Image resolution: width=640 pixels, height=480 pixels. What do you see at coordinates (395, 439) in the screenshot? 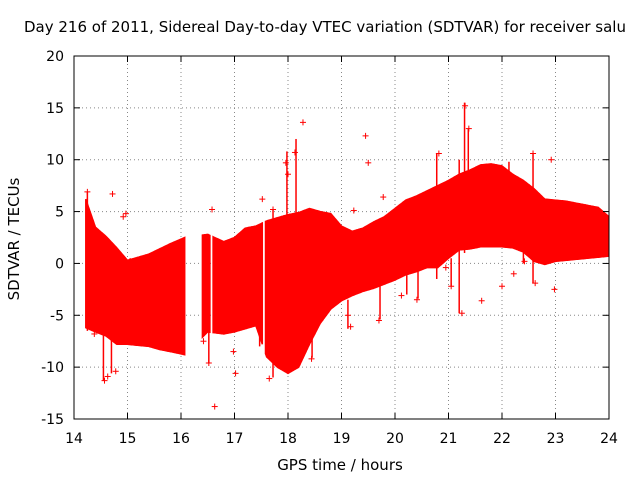
I see `x-tick-label: 20` at bounding box center [395, 439].